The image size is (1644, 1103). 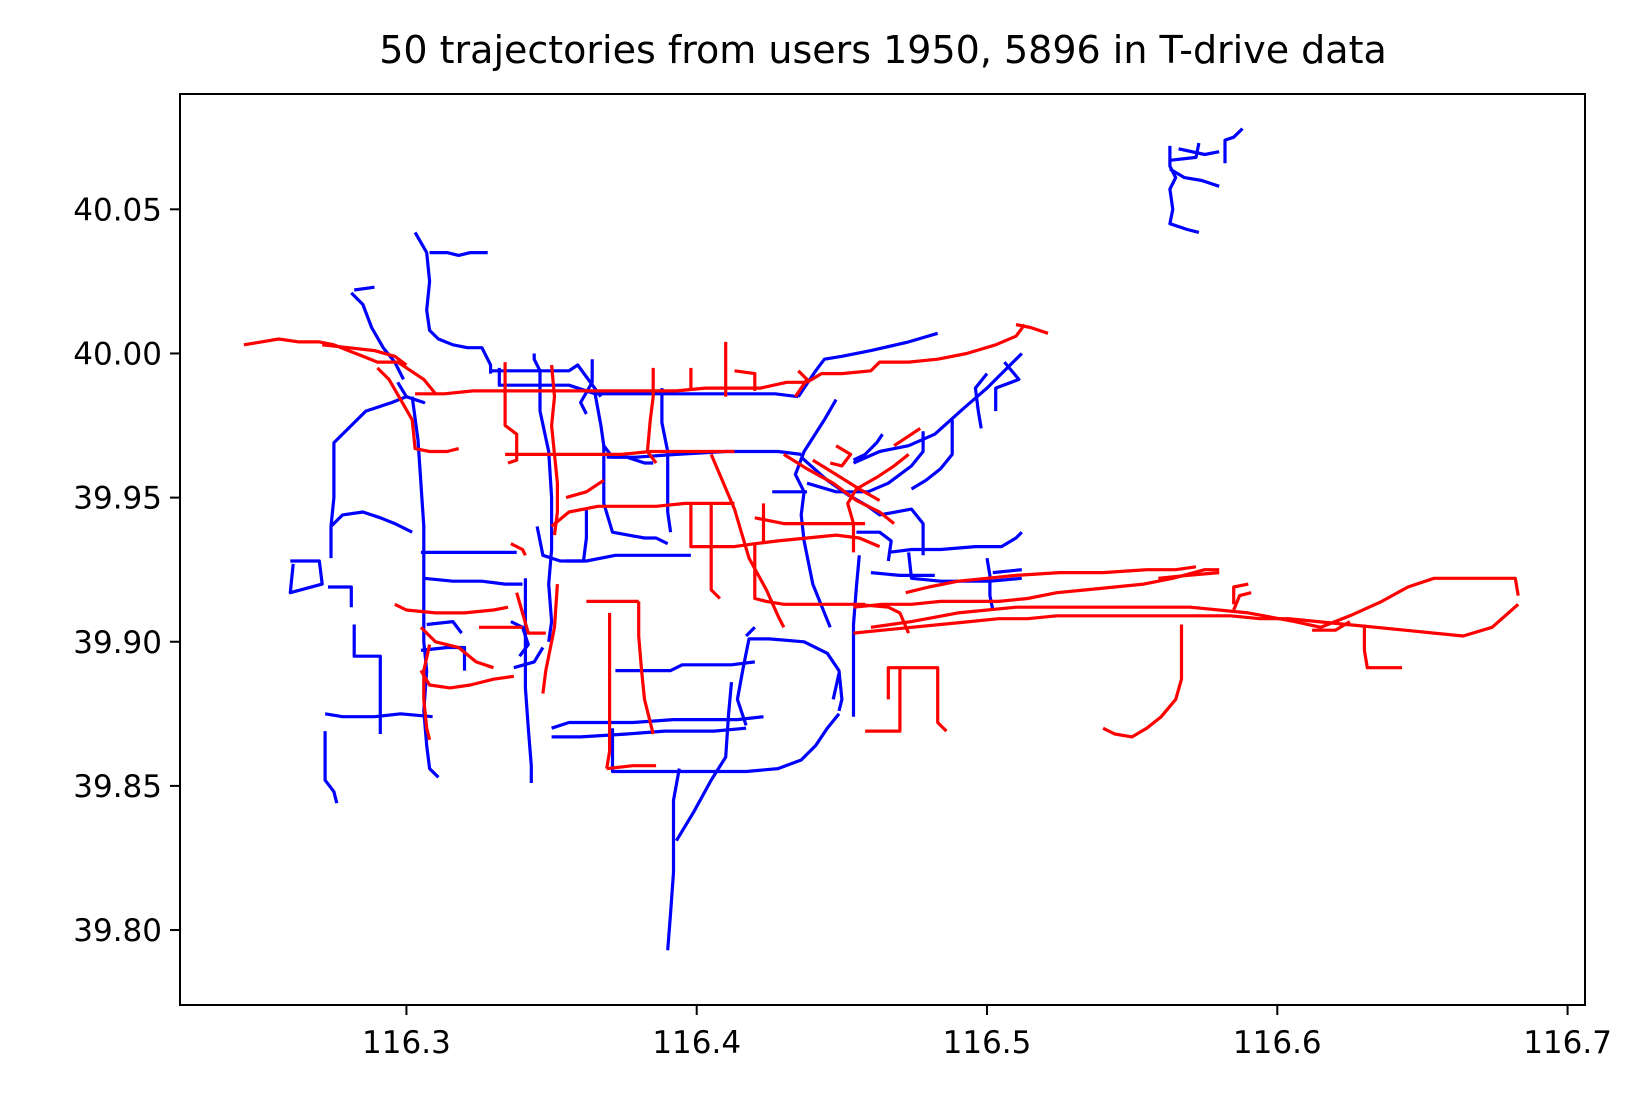 What do you see at coordinates (1567, 1043) in the screenshot?
I see `x-tick-label: 116.7` at bounding box center [1567, 1043].